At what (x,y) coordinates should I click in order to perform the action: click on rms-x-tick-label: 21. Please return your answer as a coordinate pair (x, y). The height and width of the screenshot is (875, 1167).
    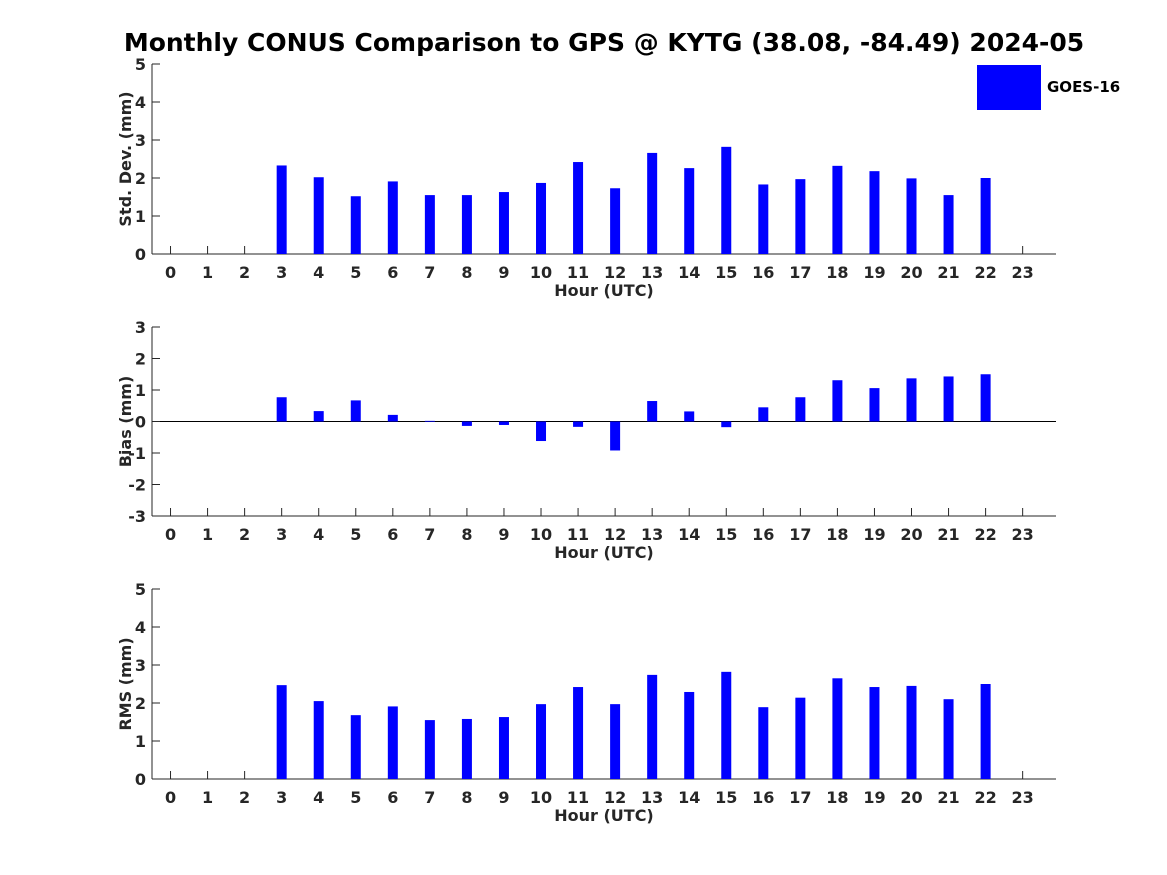
    Looking at the image, I should click on (948, 797).